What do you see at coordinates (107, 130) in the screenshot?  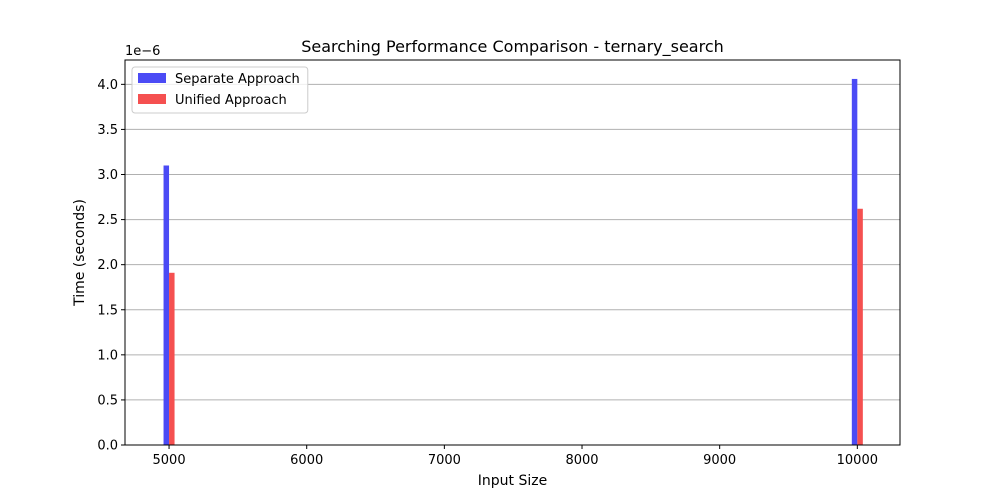 I see `y-tick-label: 3.5` at bounding box center [107, 130].